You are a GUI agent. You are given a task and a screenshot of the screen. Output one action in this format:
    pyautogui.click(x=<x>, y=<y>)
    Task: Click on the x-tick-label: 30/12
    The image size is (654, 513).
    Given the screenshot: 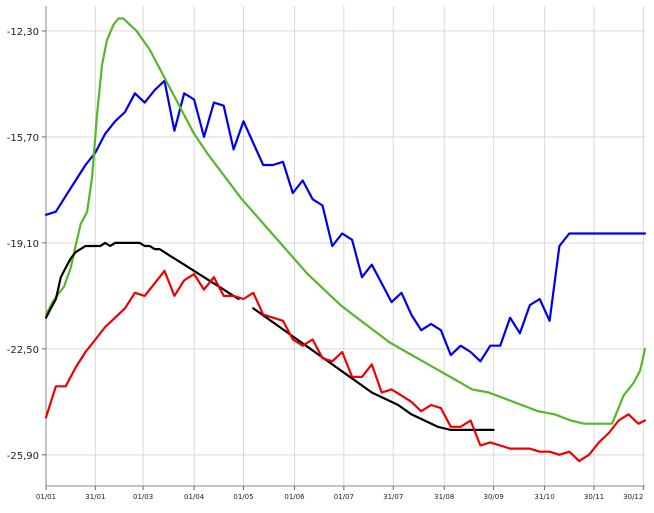 What is the action you would take?
    pyautogui.click(x=633, y=497)
    